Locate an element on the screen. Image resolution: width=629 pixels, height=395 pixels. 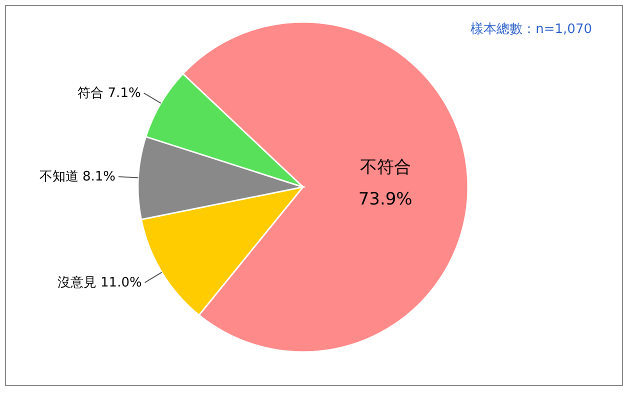
data-label: 73.9% is located at coordinates (385, 200).